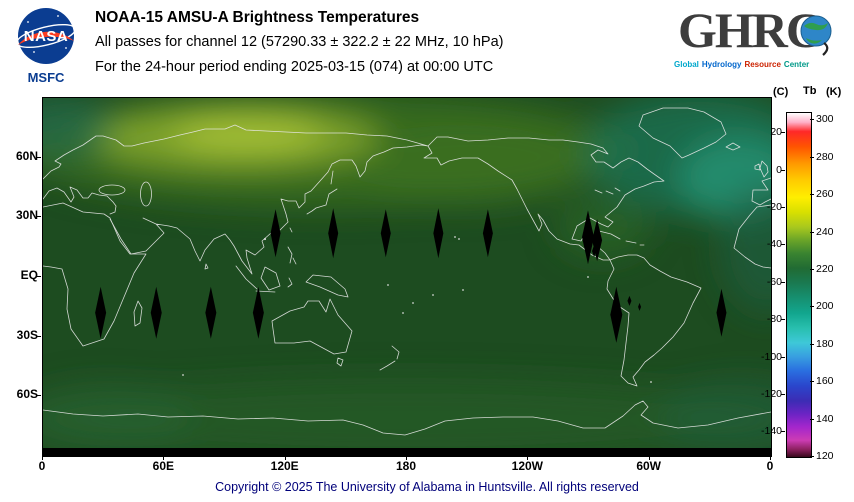 This screenshot has width=854, height=502. Describe the element at coordinates (407, 452) in the screenshot. I see `no-data-band` at that location.